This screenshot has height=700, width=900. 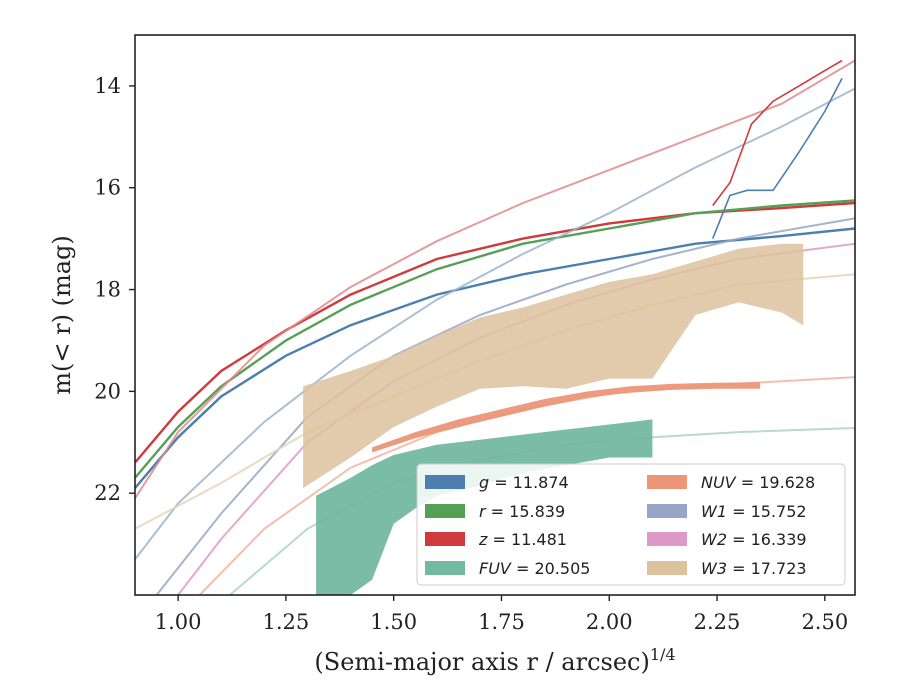 I want to click on x-tick-label: 2.50, so click(x=824, y=622).